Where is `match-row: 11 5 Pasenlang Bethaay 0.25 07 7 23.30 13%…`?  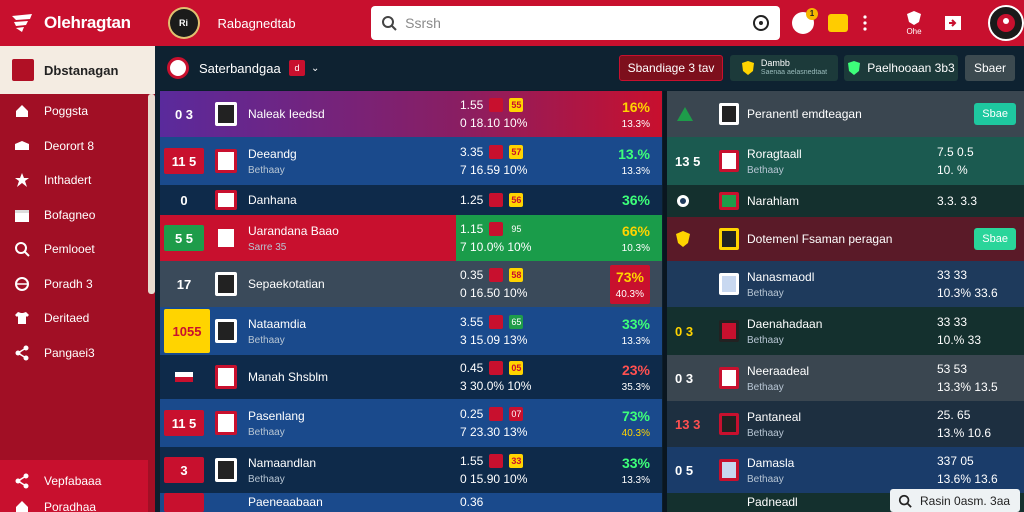 match-row: 11 5 Pasenlang Bethaay 0.25 07 7 23.30 13%… is located at coordinates (411, 423).